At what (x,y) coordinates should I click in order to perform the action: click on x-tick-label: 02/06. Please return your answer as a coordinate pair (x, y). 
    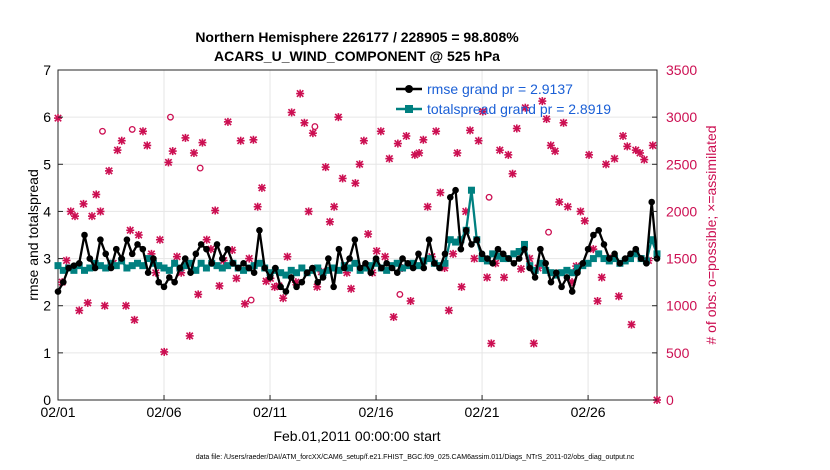
    Looking at the image, I should click on (163, 412).